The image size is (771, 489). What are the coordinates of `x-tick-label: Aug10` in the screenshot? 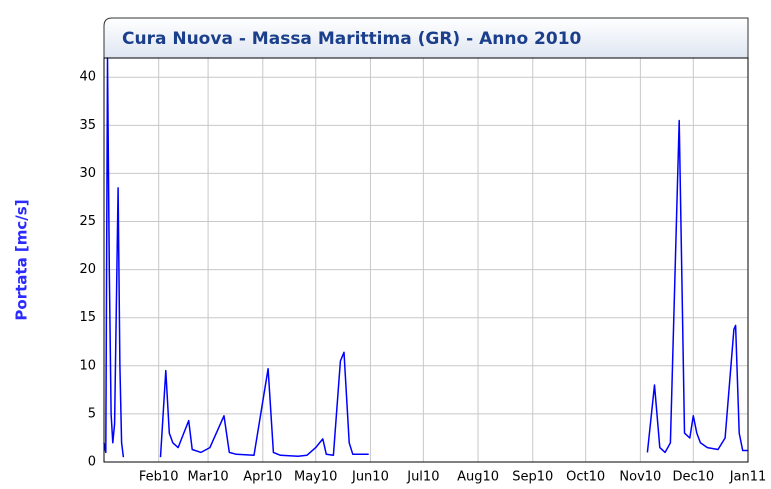 It's located at (478, 477).